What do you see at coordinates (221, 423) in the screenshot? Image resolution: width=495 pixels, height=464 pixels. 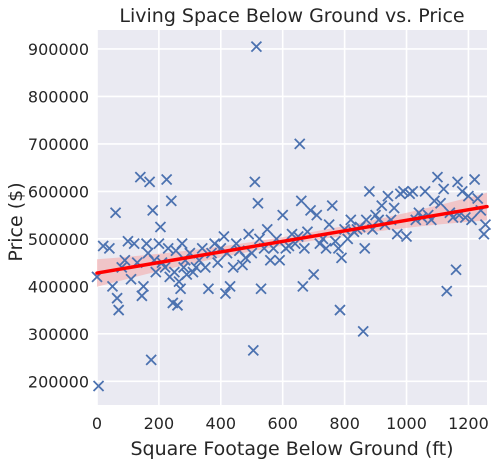 I see `x-tick-label: 400` at bounding box center [221, 423].